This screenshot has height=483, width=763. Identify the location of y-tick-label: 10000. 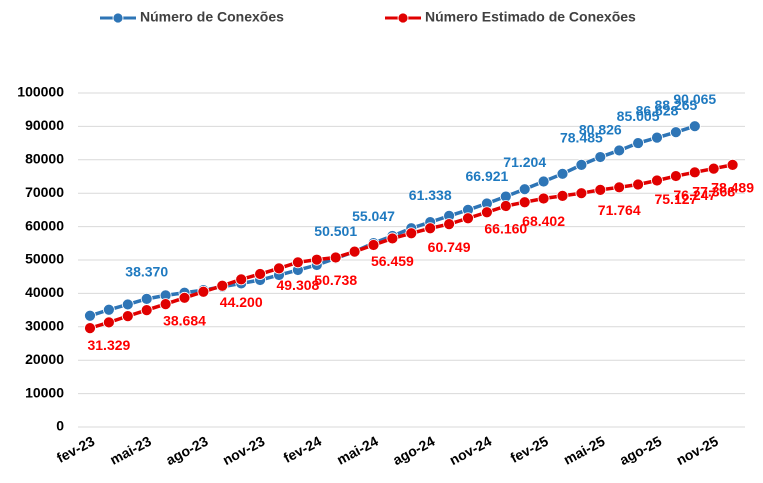
(44, 392).